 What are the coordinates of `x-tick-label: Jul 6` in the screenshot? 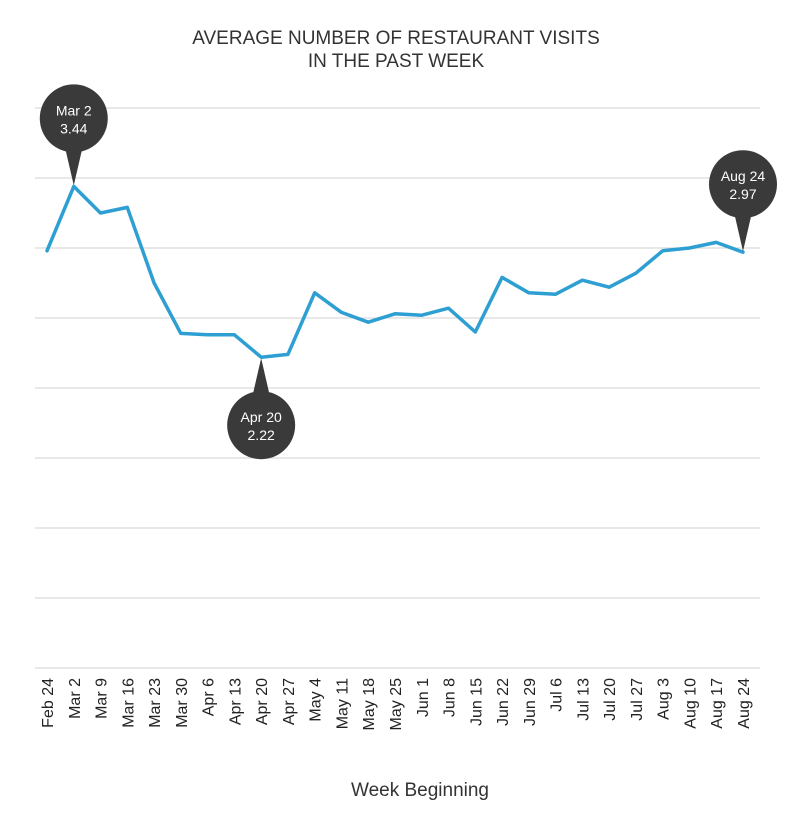 It's located at (557, 695).